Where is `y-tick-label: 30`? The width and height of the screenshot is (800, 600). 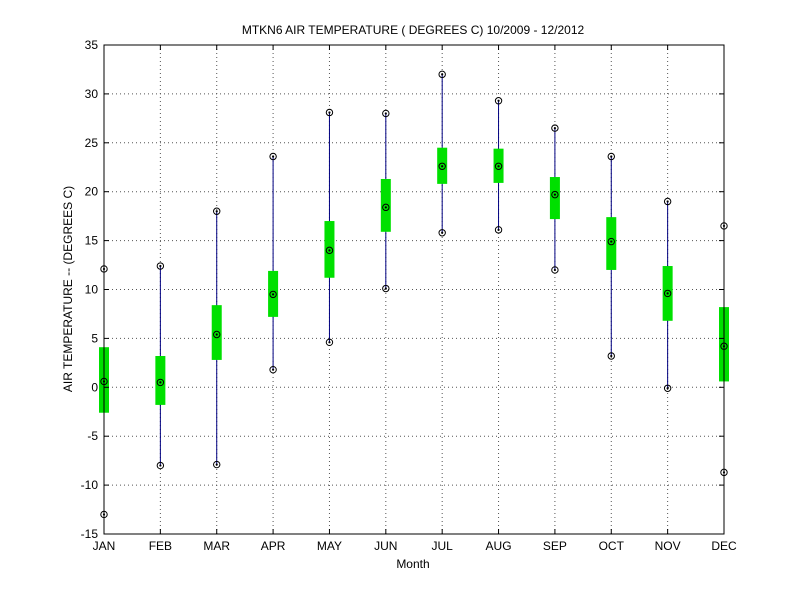
y-tick-label: 30 is located at coordinates (92, 94).